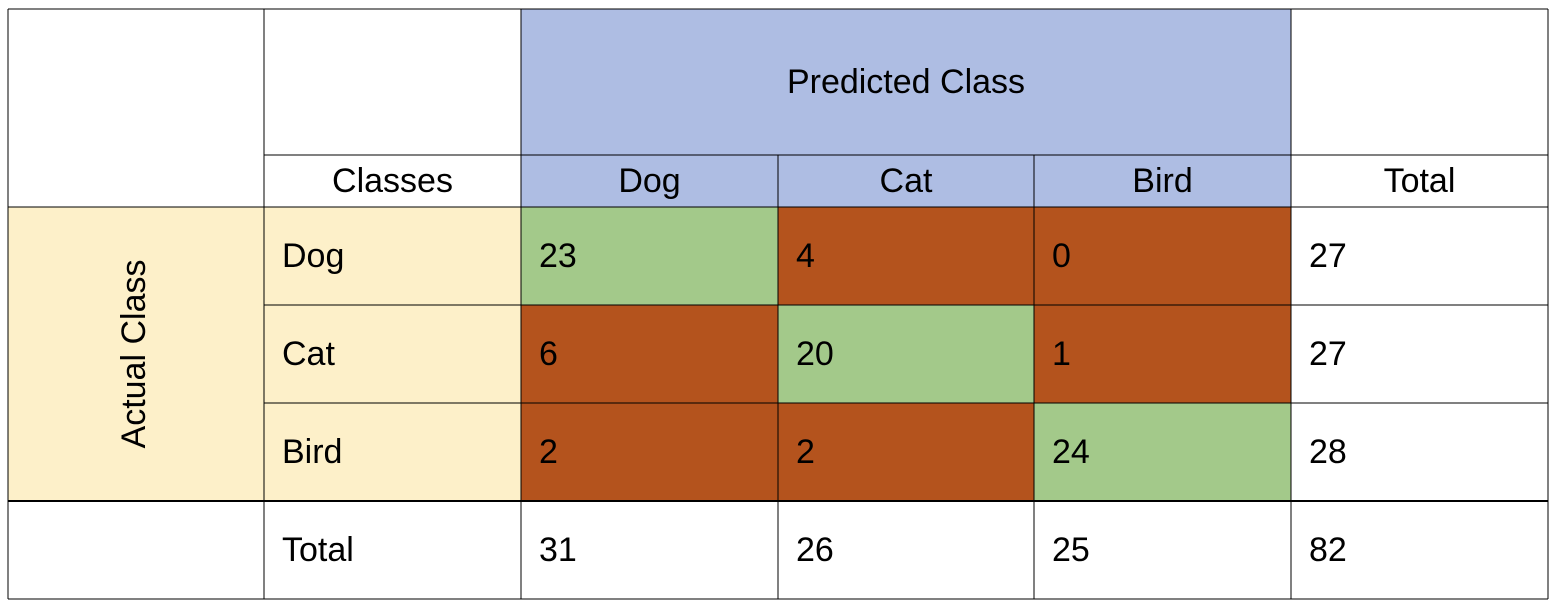 This screenshot has width=1558, height=609. Describe the element at coordinates (1071, 452) in the screenshot. I see `cell-value-bird-bird: 24` at that location.